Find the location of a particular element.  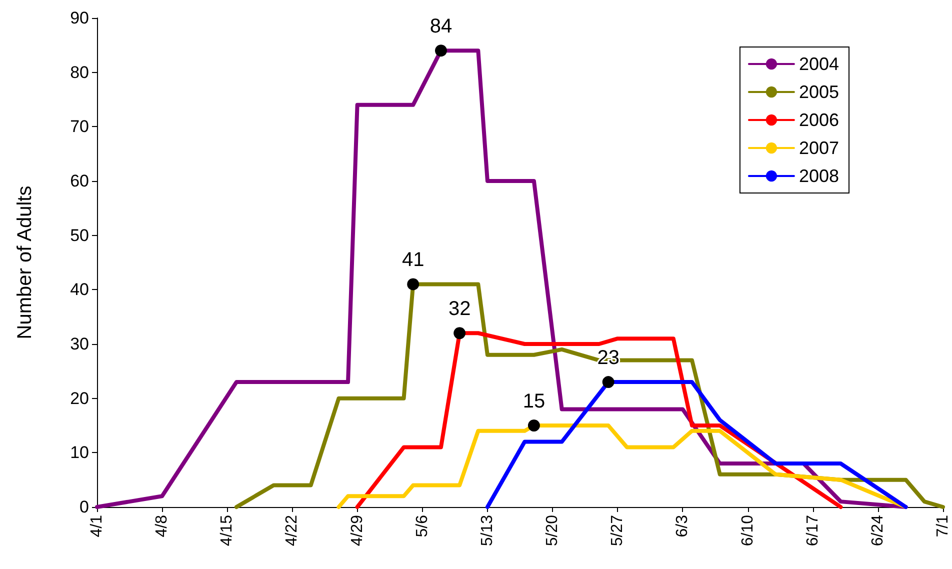

y-tick-label: 0 is located at coordinates (84, 507).